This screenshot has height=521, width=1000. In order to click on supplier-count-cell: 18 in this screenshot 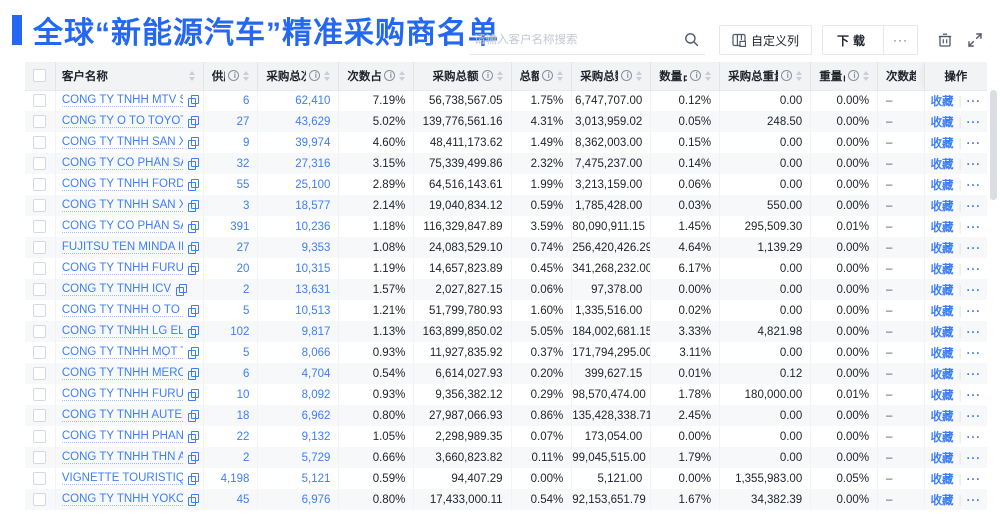, I will do `click(231, 415)`.